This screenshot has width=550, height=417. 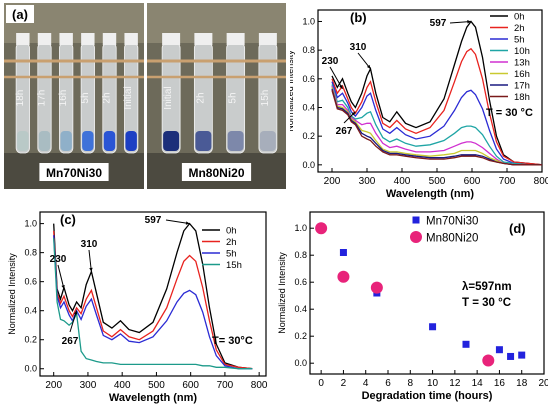 What do you see at coordinates (427, 396) in the screenshot?
I see `x-axis-label: Degradation time (hours)` at bounding box center [427, 396].